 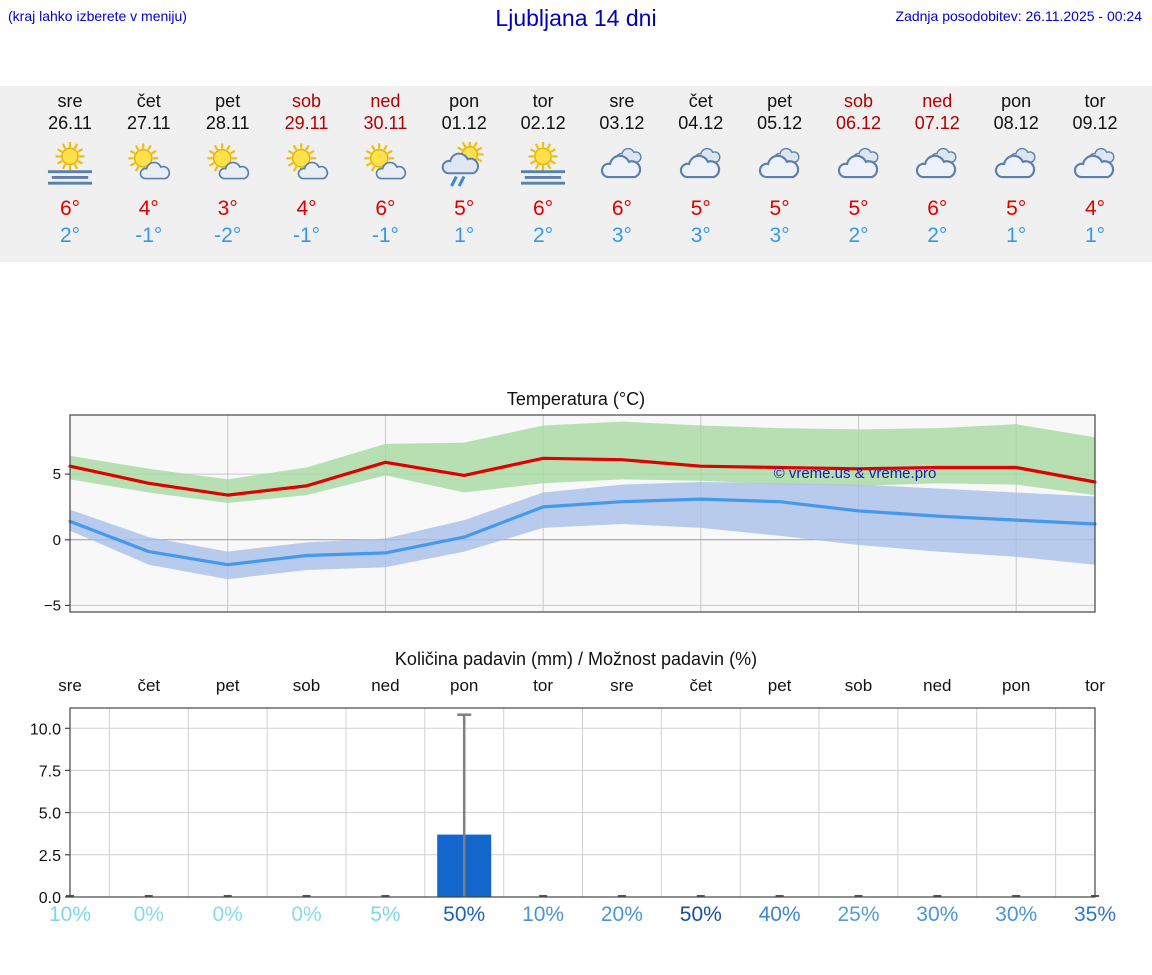 I want to click on max-temperature-line, so click(x=582, y=476).